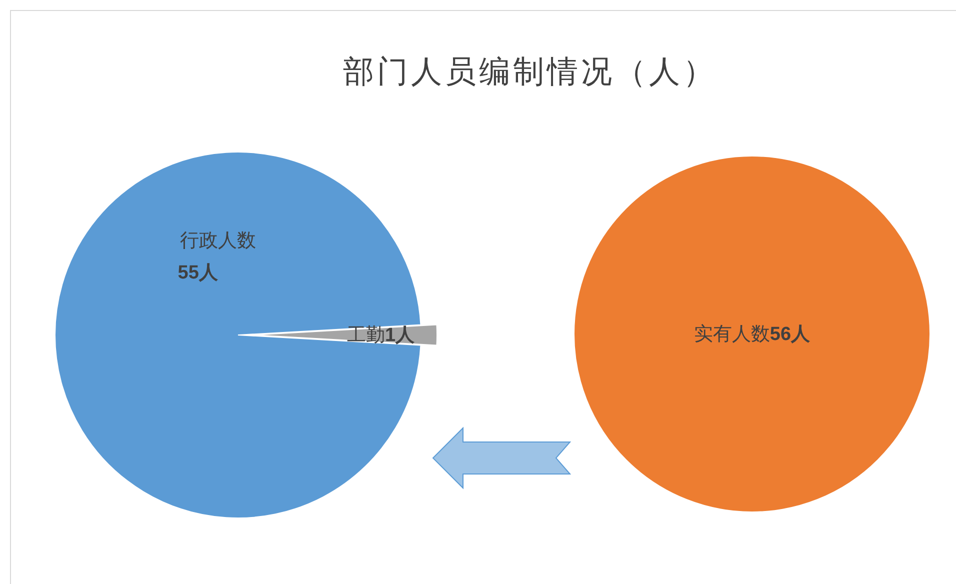 The height and width of the screenshot is (584, 956). Describe the element at coordinates (791, 334) in the screenshot. I see `data-label: 56人` at that location.